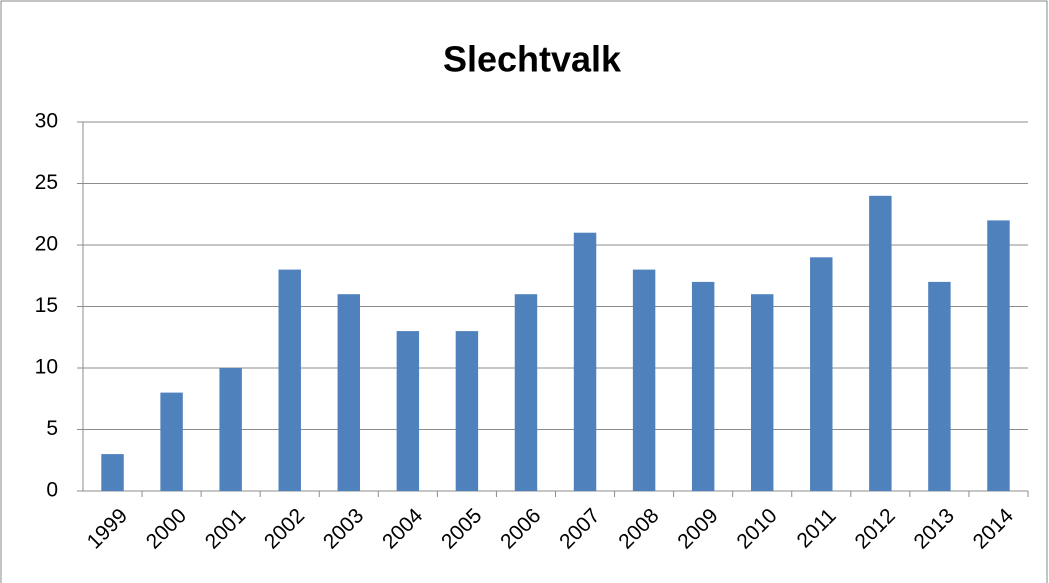  What do you see at coordinates (532, 59) in the screenshot?
I see `chart-title: Slechtvalk` at bounding box center [532, 59].